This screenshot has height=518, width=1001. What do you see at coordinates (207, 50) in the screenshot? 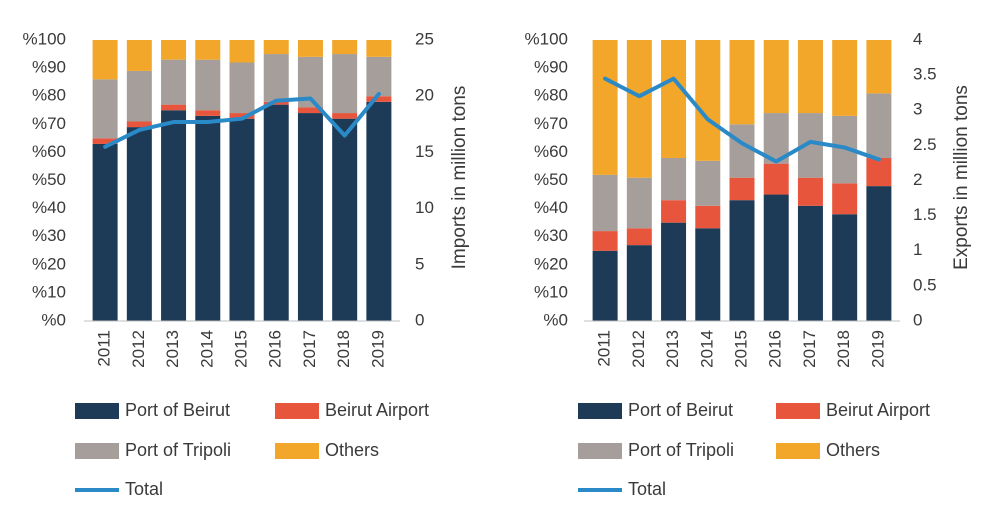
I see `bar-others-2014` at bounding box center [207, 50].